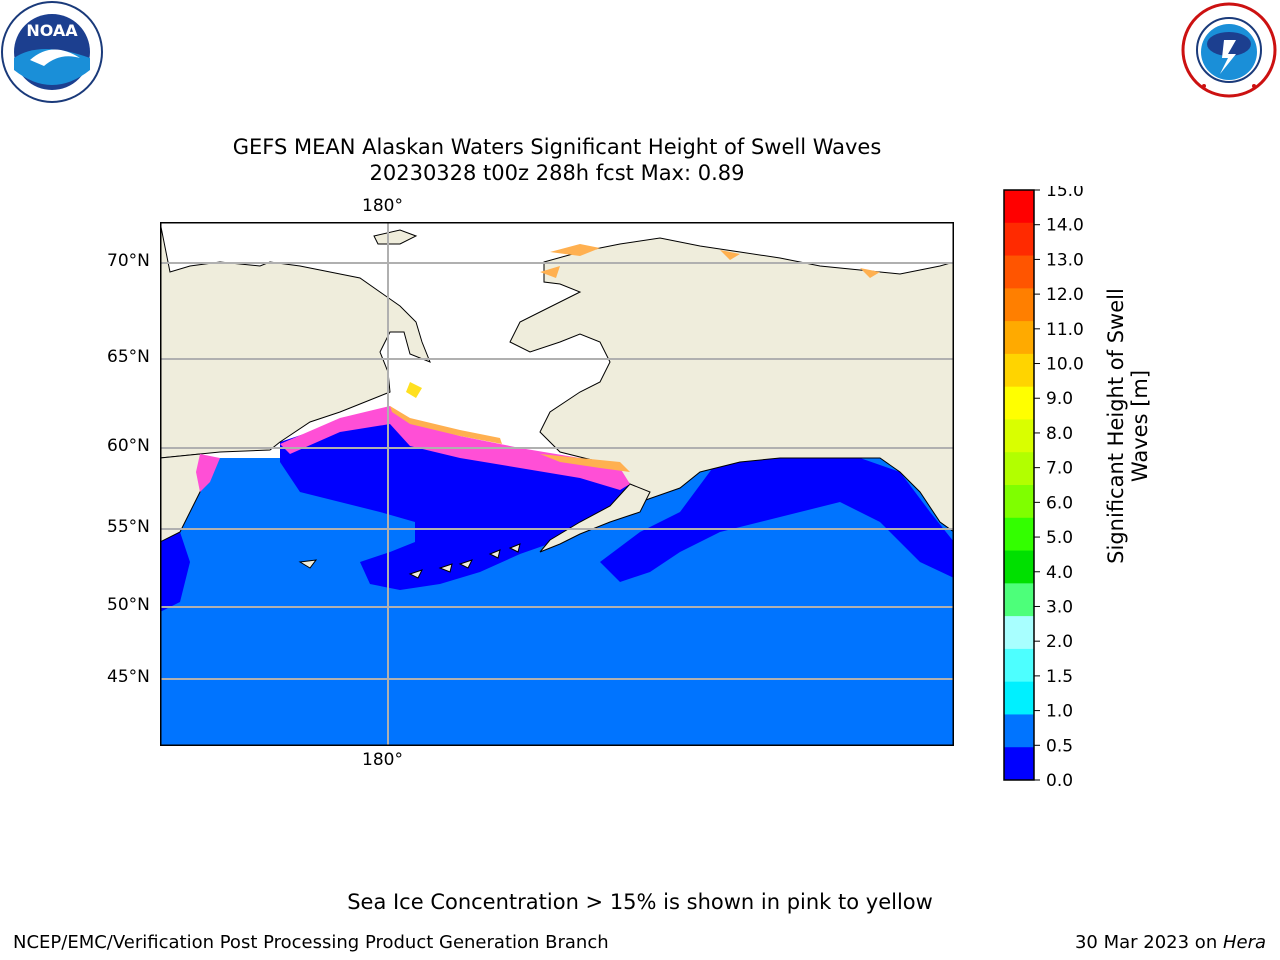  I want to click on lat-label-45: 45°N, so click(128, 677).